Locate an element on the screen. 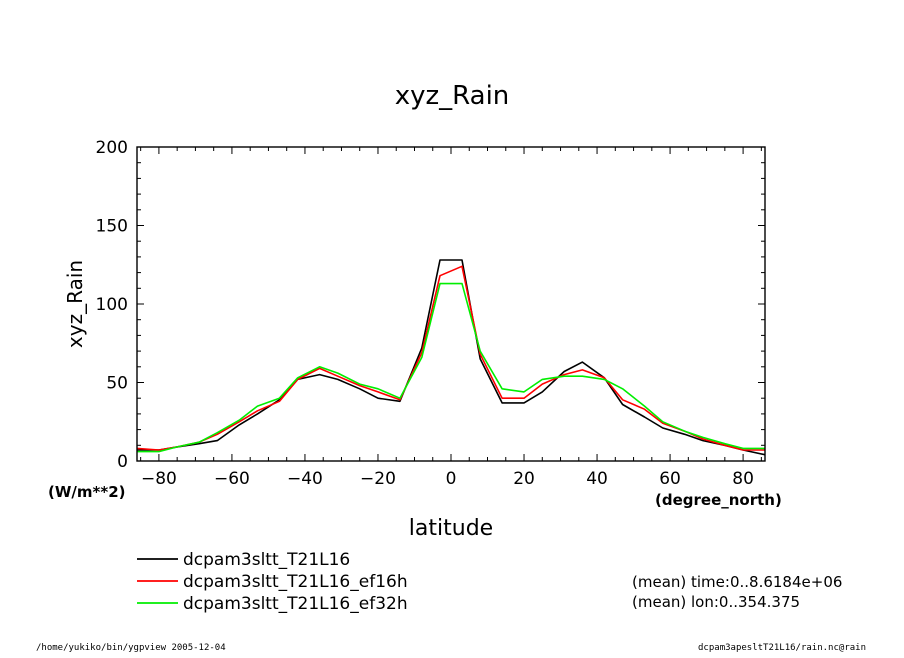 This screenshot has height=658, width=904. y-tick-label: 0 is located at coordinates (122, 462).